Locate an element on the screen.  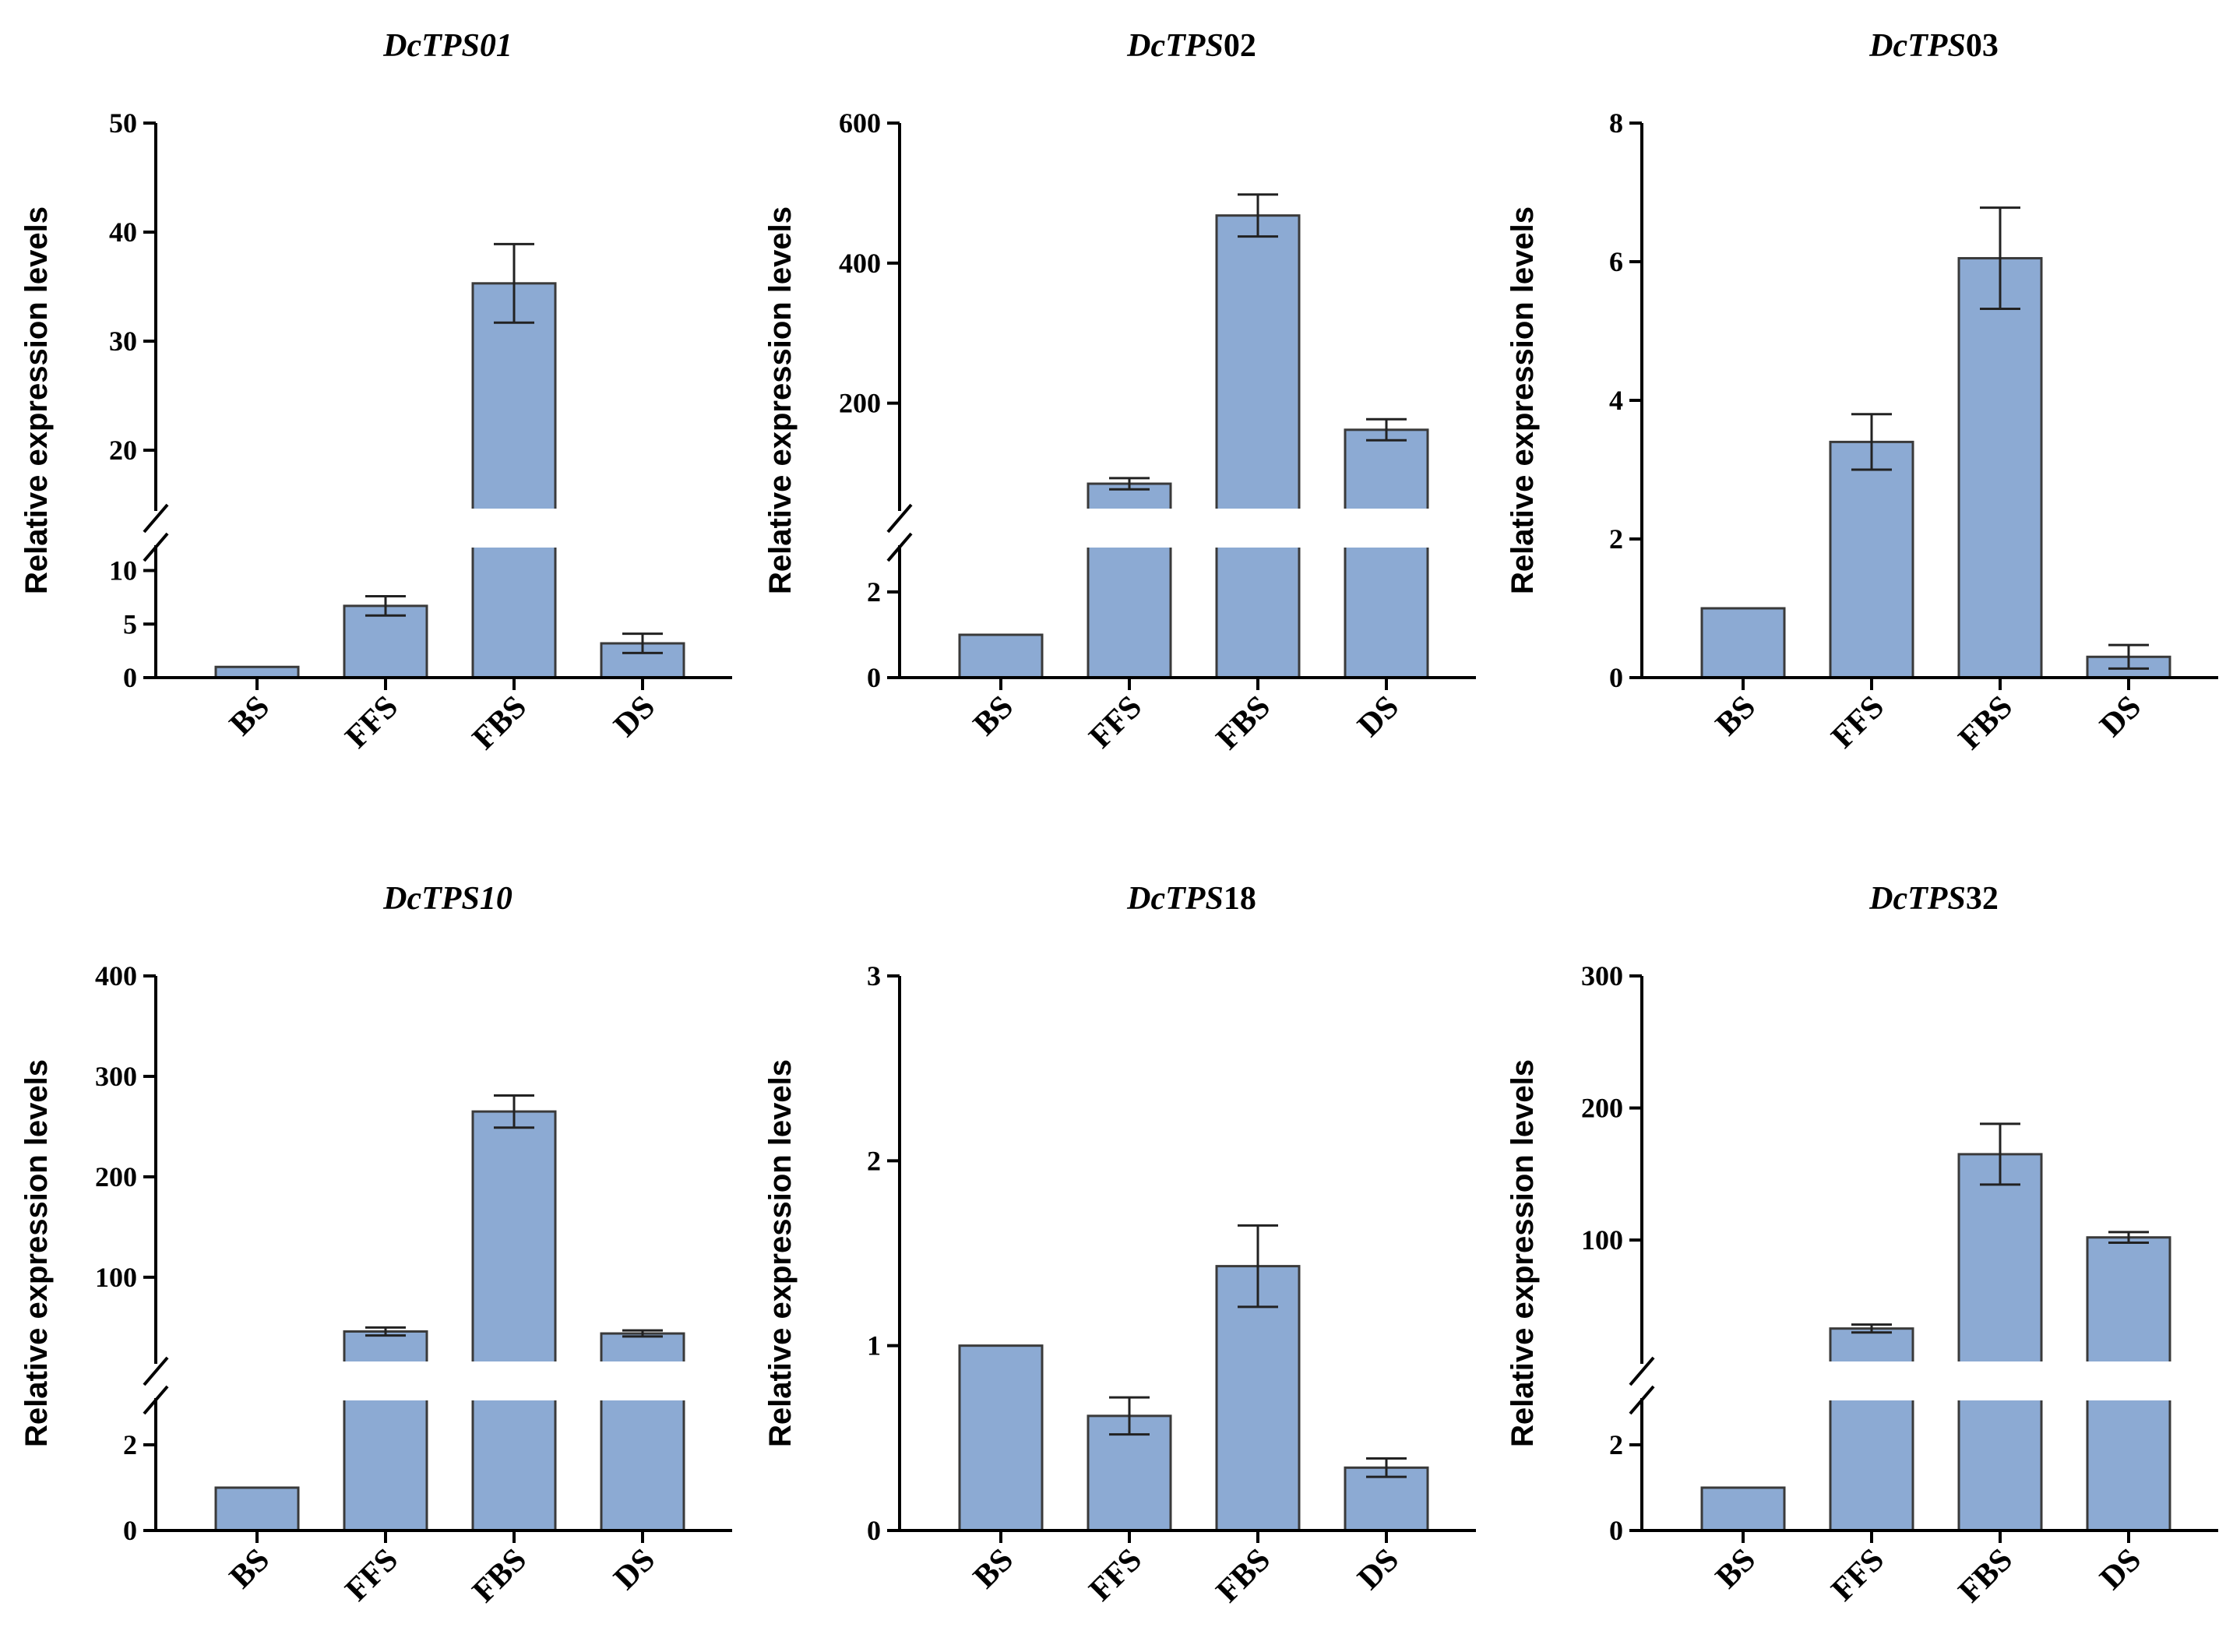
chart-title: DcTPS02 is located at coordinates (1191, 46).